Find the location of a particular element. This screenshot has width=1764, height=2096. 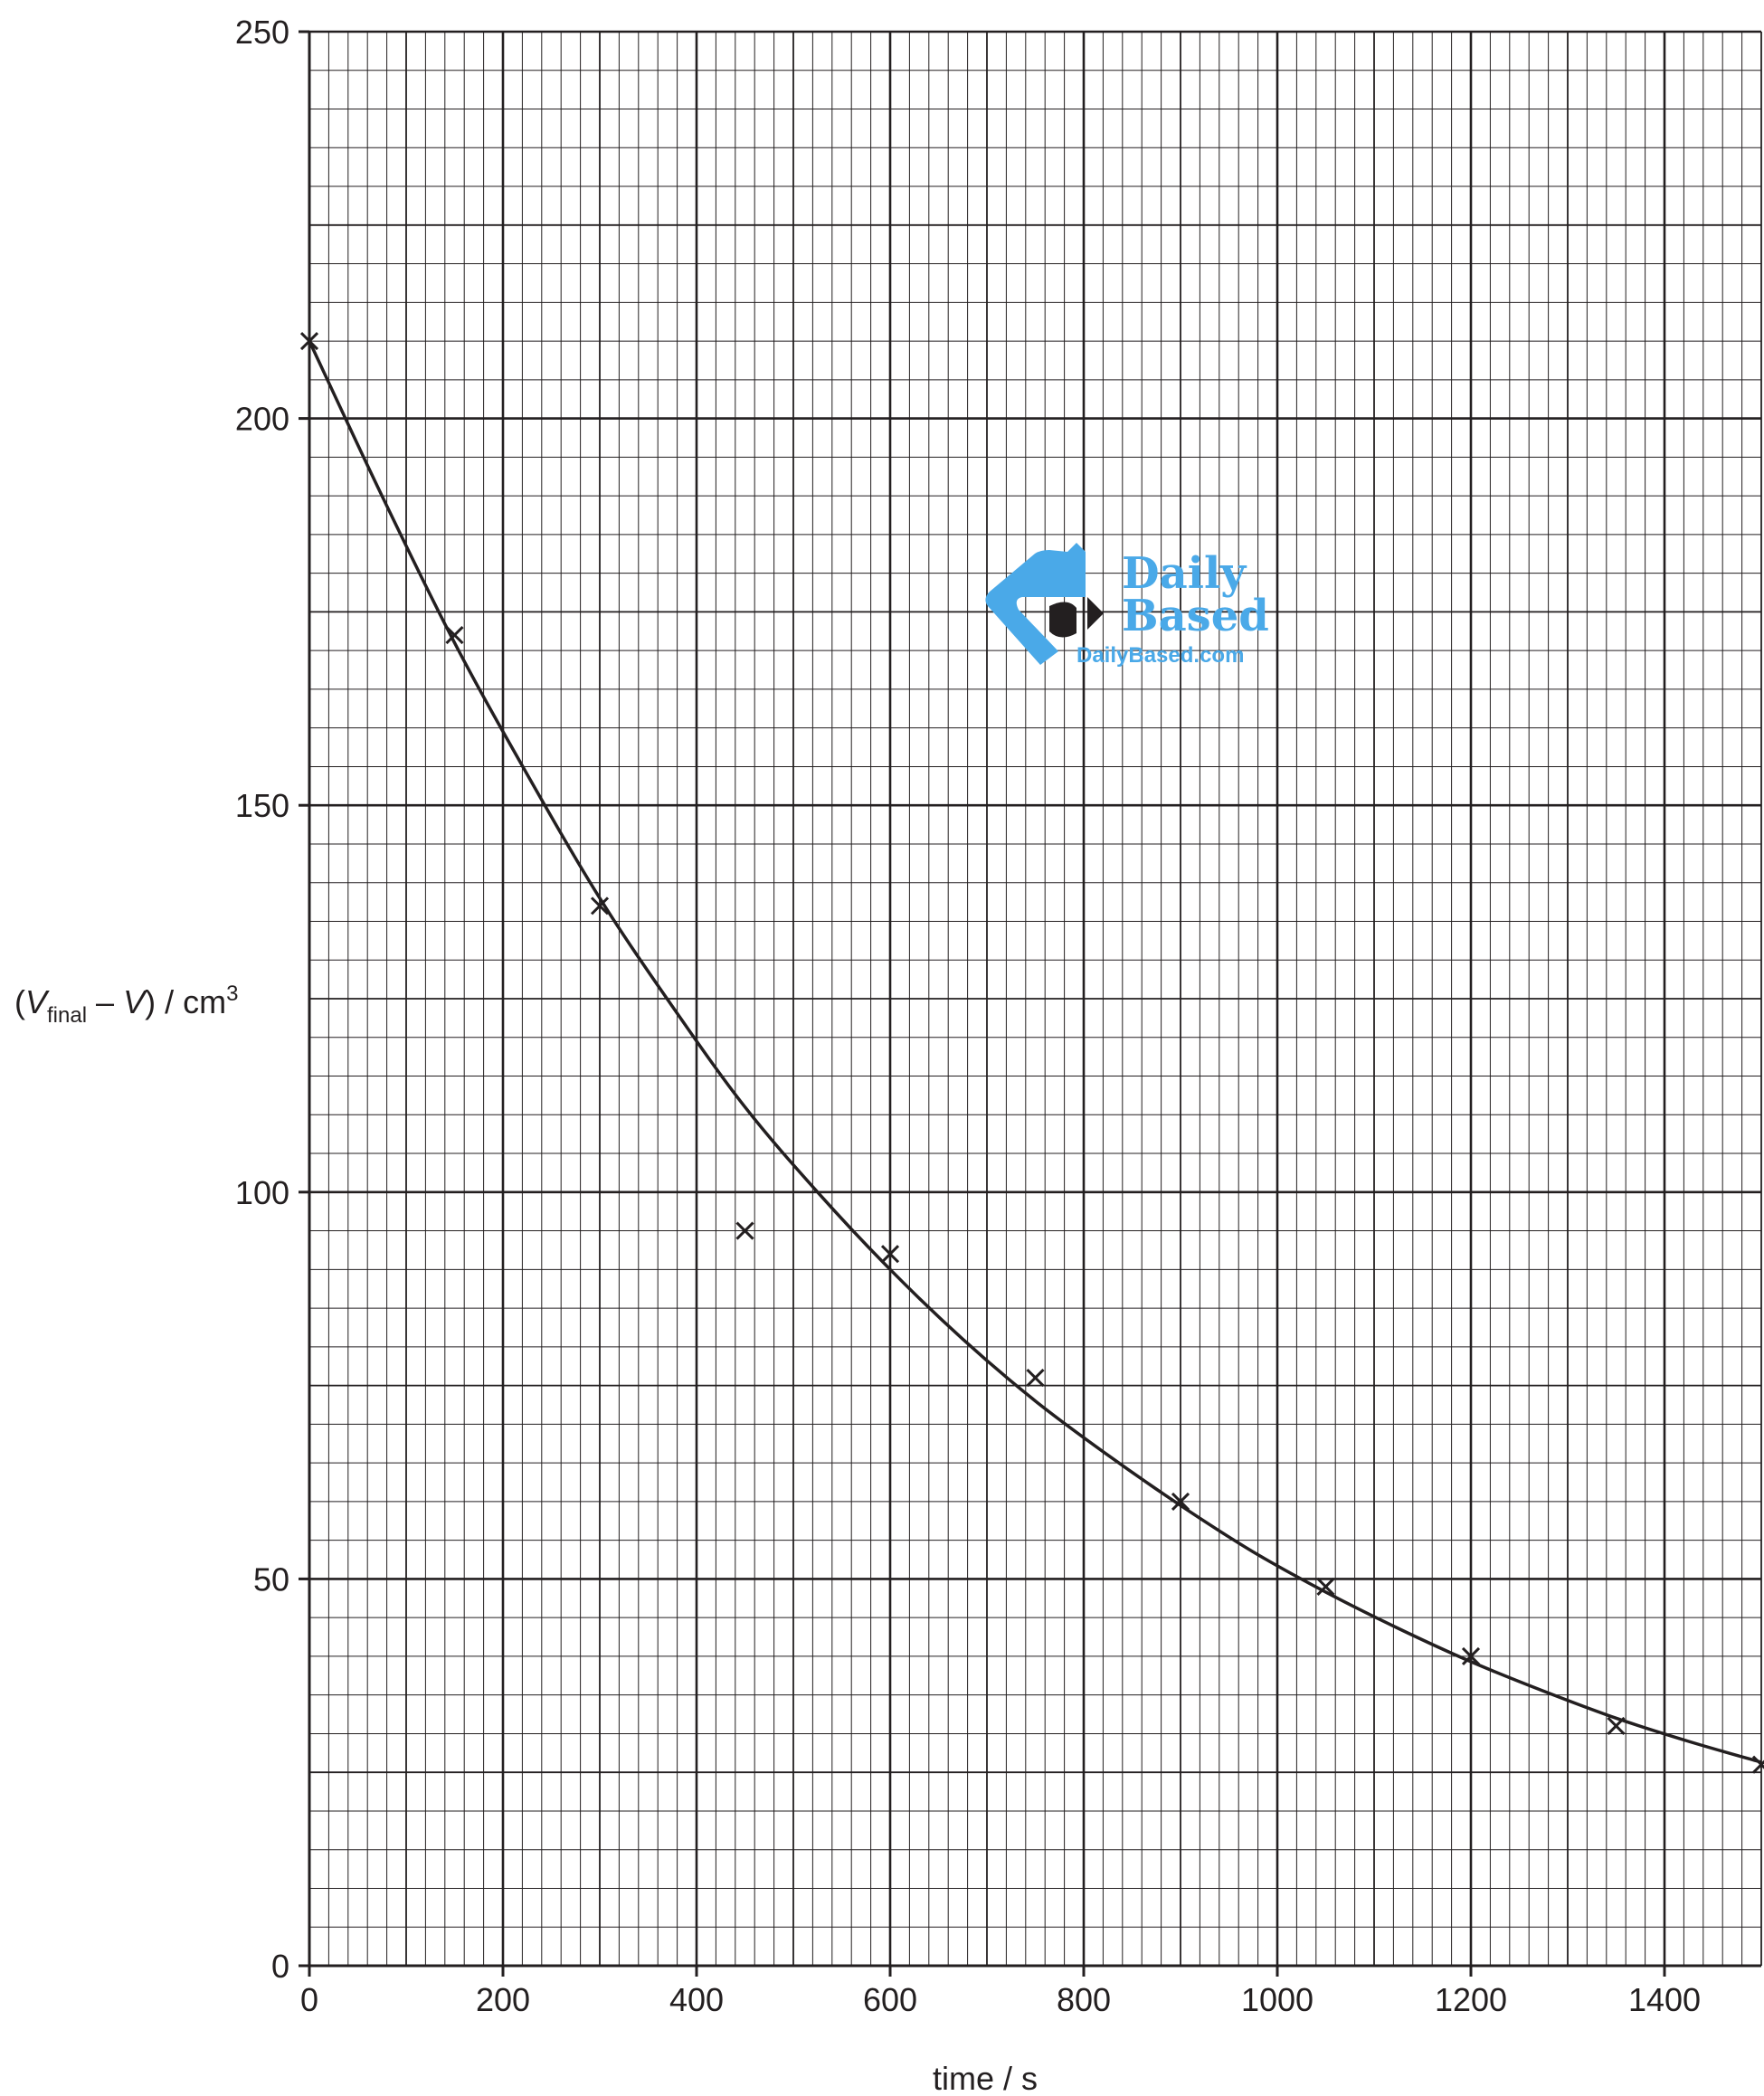

daily-based-logo-icon is located at coordinates (1044, 604).